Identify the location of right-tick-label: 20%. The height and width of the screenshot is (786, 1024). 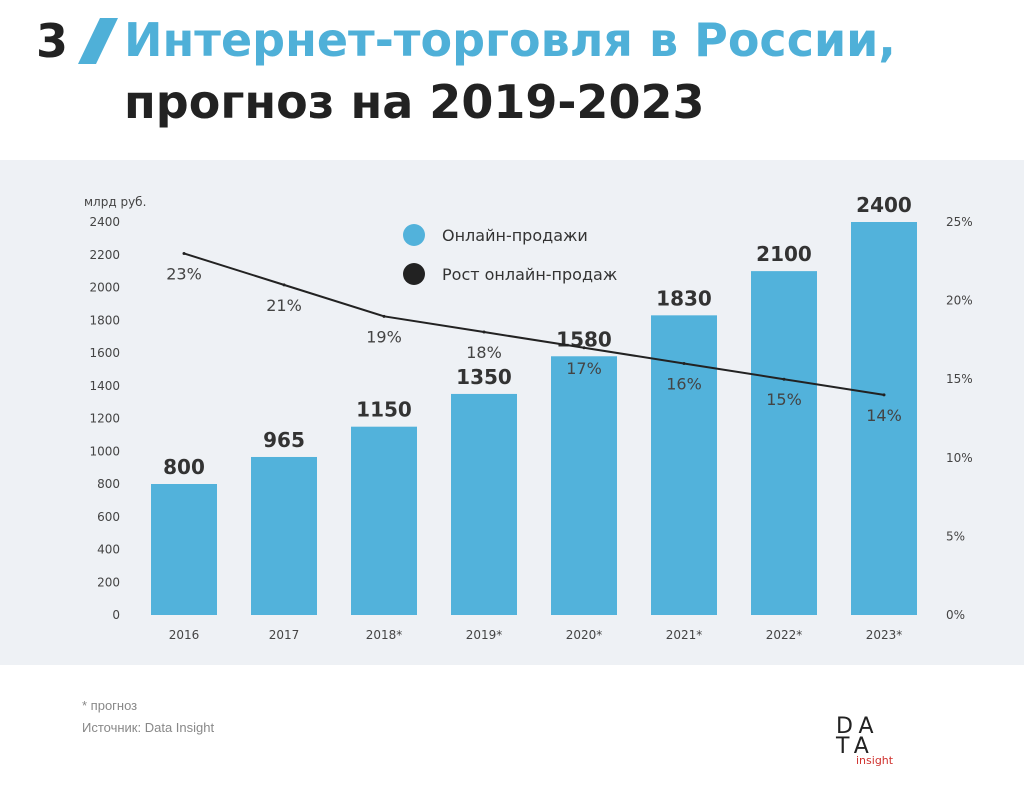
(959, 301).